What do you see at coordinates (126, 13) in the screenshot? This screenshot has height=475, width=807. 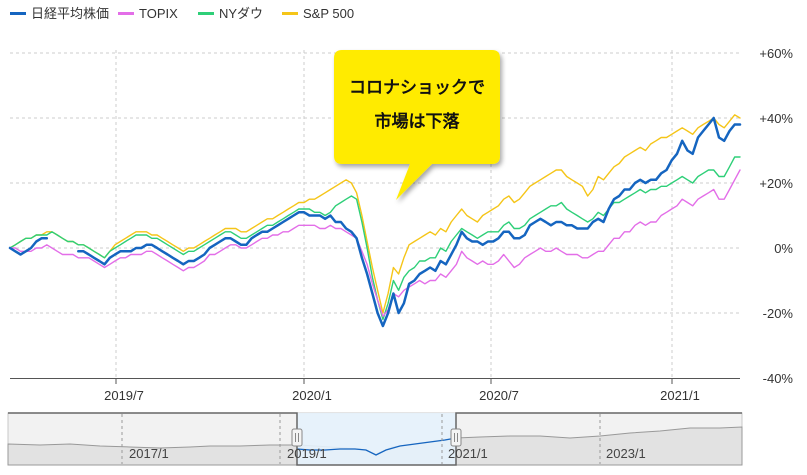 I see `legend-swatch-topix` at bounding box center [126, 13].